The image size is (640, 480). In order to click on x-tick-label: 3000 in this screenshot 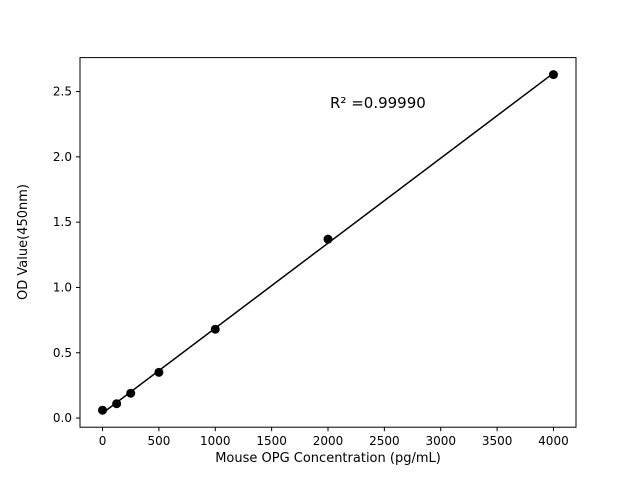, I will do `click(440, 441)`.